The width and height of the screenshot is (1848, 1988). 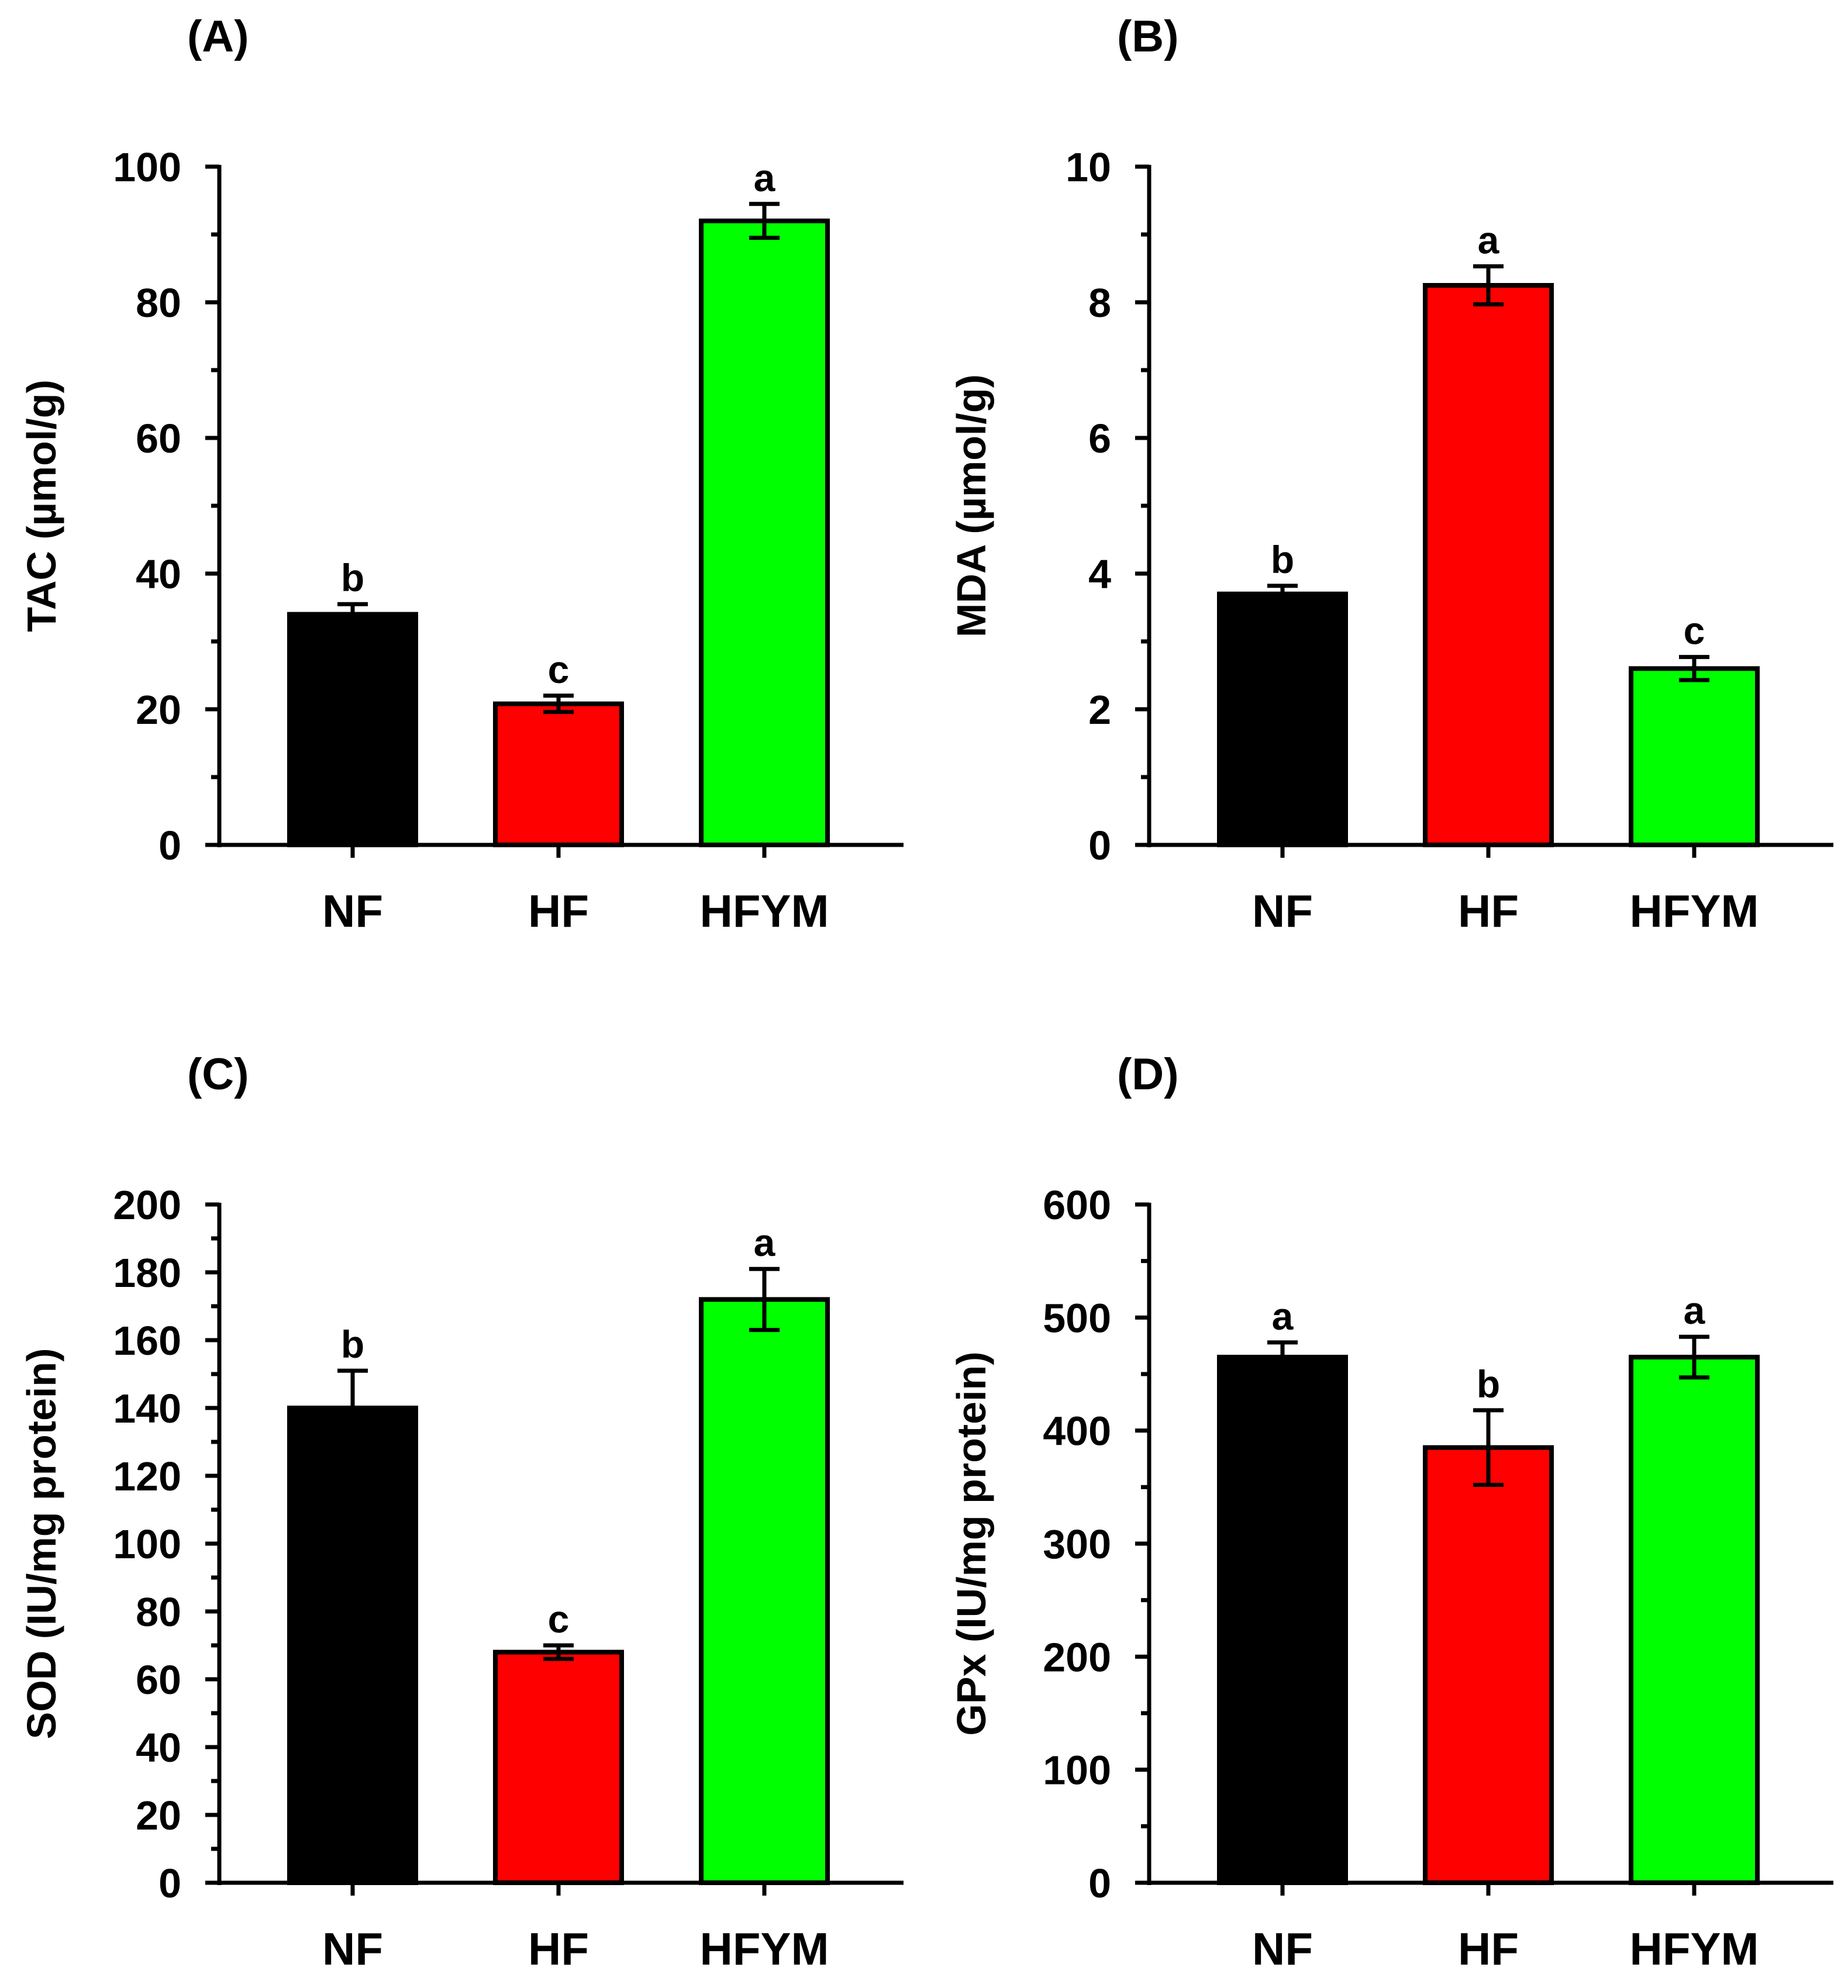 What do you see at coordinates (1077, 1544) in the screenshot?
I see `y-tick-label: 300` at bounding box center [1077, 1544].